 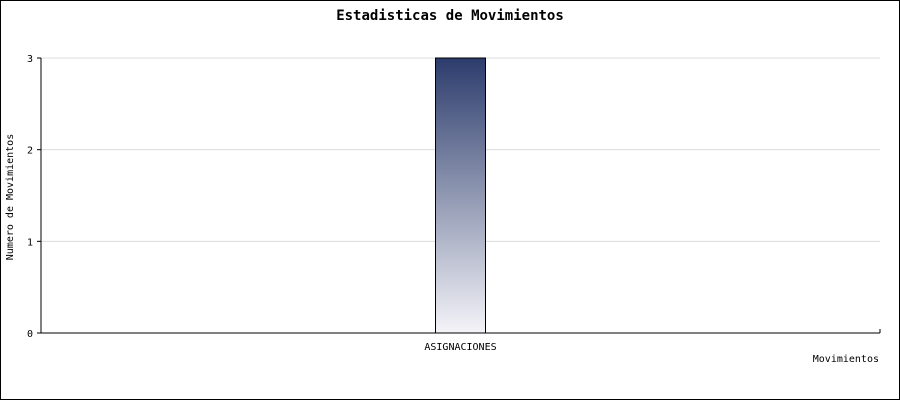 What do you see at coordinates (450, 16) in the screenshot?
I see `chart-title: Estadisticas de Movimientos` at bounding box center [450, 16].